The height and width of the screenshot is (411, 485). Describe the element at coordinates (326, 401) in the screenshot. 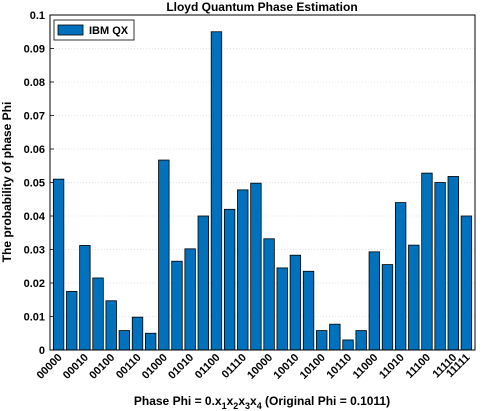

I see `x-axis-label-suffix: (Original Phi = 0.1011)` at that location.